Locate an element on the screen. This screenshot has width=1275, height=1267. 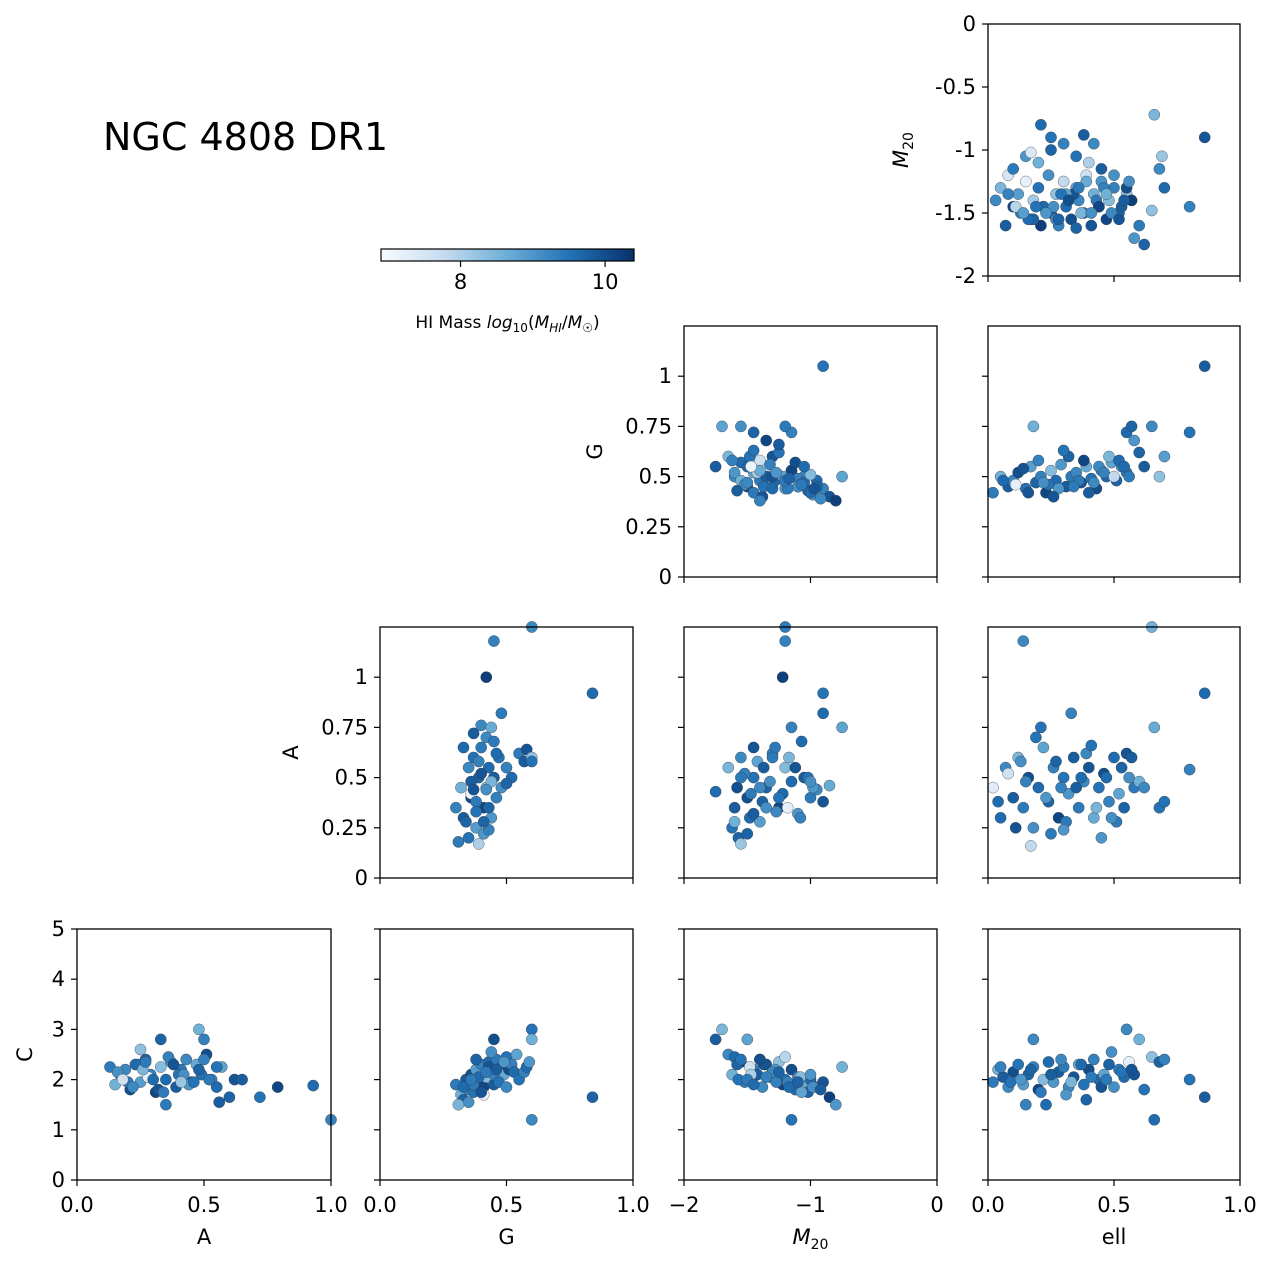
axes-frame is located at coordinates (506, 752).